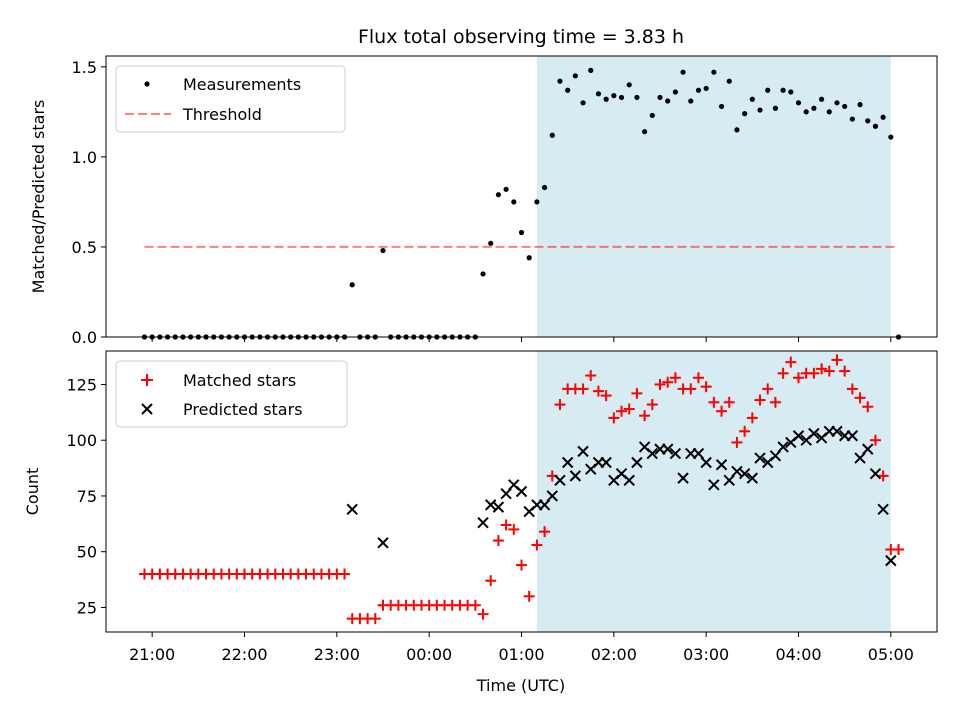 The width and height of the screenshot is (960, 720). I want to click on x-tick-label: 21:00, so click(152, 654).